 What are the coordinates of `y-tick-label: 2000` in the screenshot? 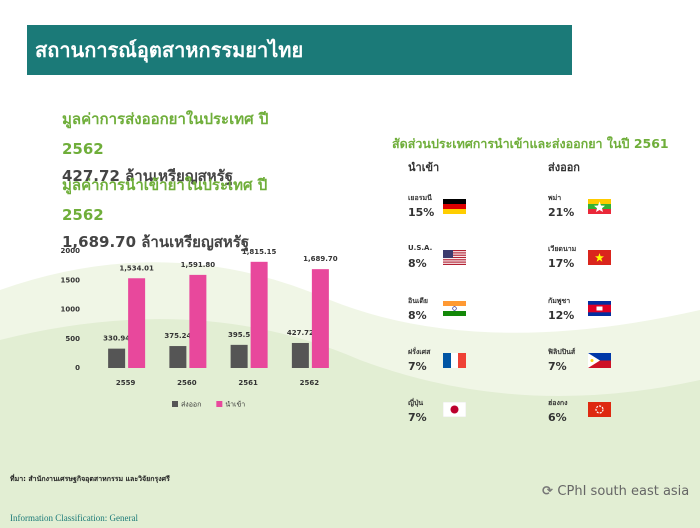 It's located at (71, 251).